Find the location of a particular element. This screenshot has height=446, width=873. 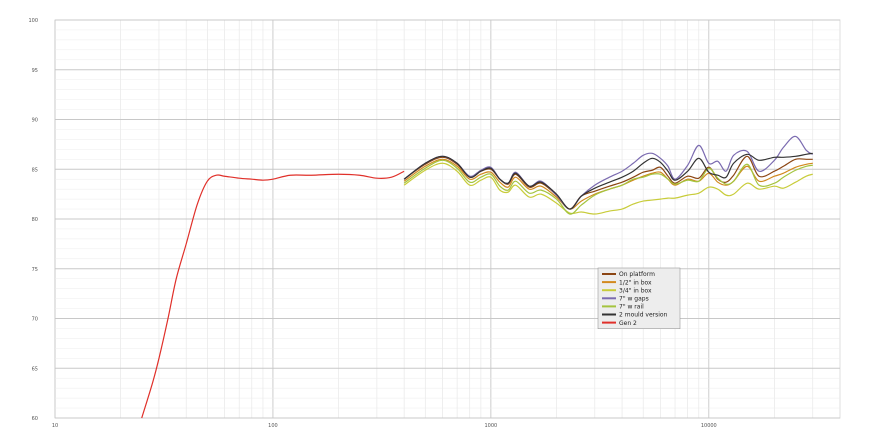

legend-item: 2 mould version is located at coordinates (643, 315).